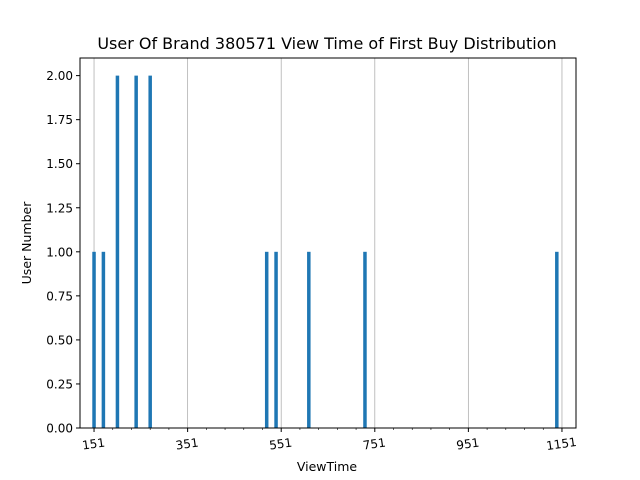 The width and height of the screenshot is (640, 480). What do you see at coordinates (374, 444) in the screenshot?
I see `x-tick-label: 751` at bounding box center [374, 444].